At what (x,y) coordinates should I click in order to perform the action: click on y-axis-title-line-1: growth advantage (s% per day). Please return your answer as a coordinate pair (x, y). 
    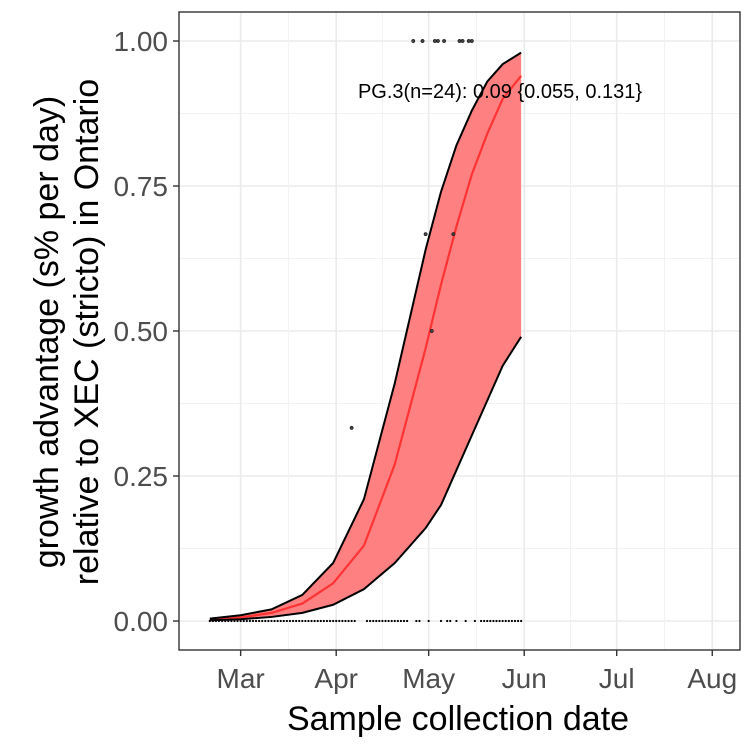
    Looking at the image, I should click on (47, 332).